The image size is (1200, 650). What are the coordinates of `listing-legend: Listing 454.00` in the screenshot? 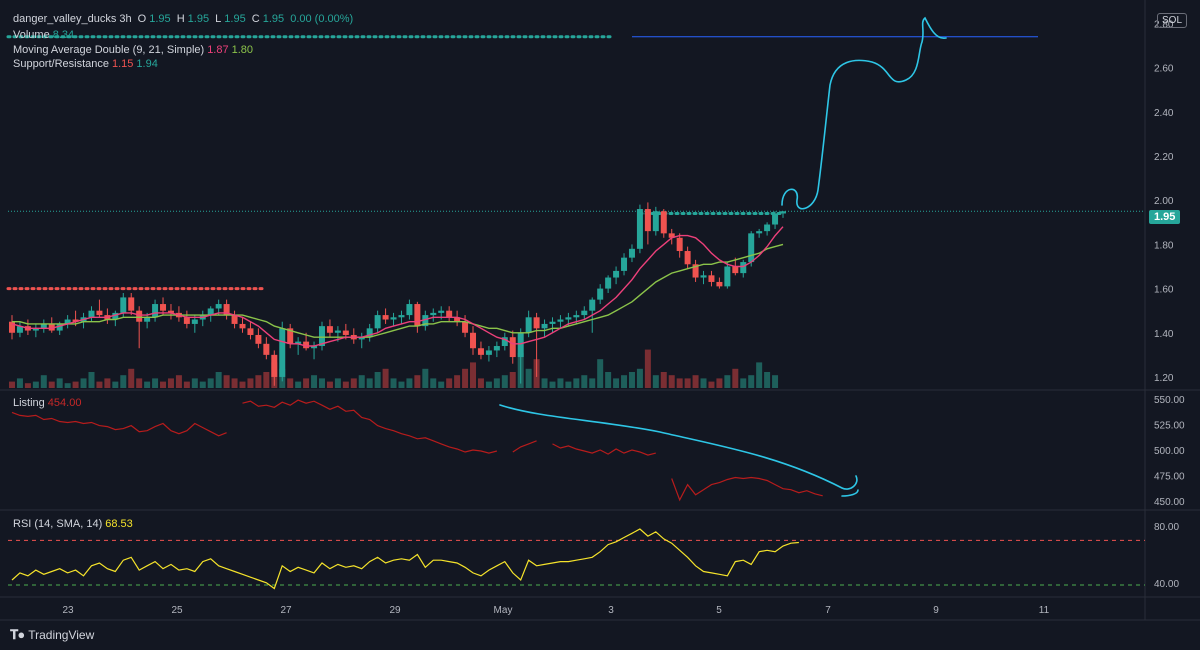 It's located at (48, 403).